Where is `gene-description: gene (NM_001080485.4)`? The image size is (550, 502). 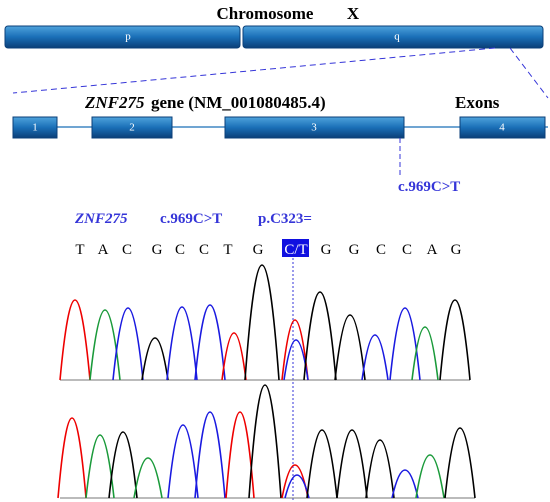 gene-description: gene (NM_001080485.4) is located at coordinates (238, 102).